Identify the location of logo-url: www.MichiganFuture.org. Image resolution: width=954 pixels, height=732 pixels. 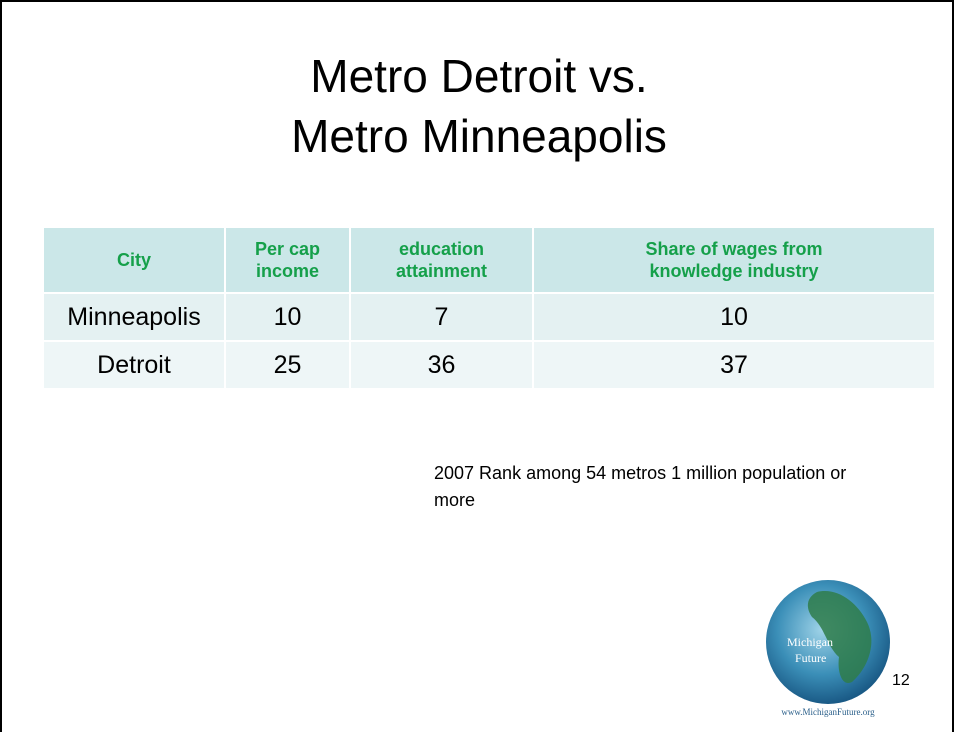
(828, 712).